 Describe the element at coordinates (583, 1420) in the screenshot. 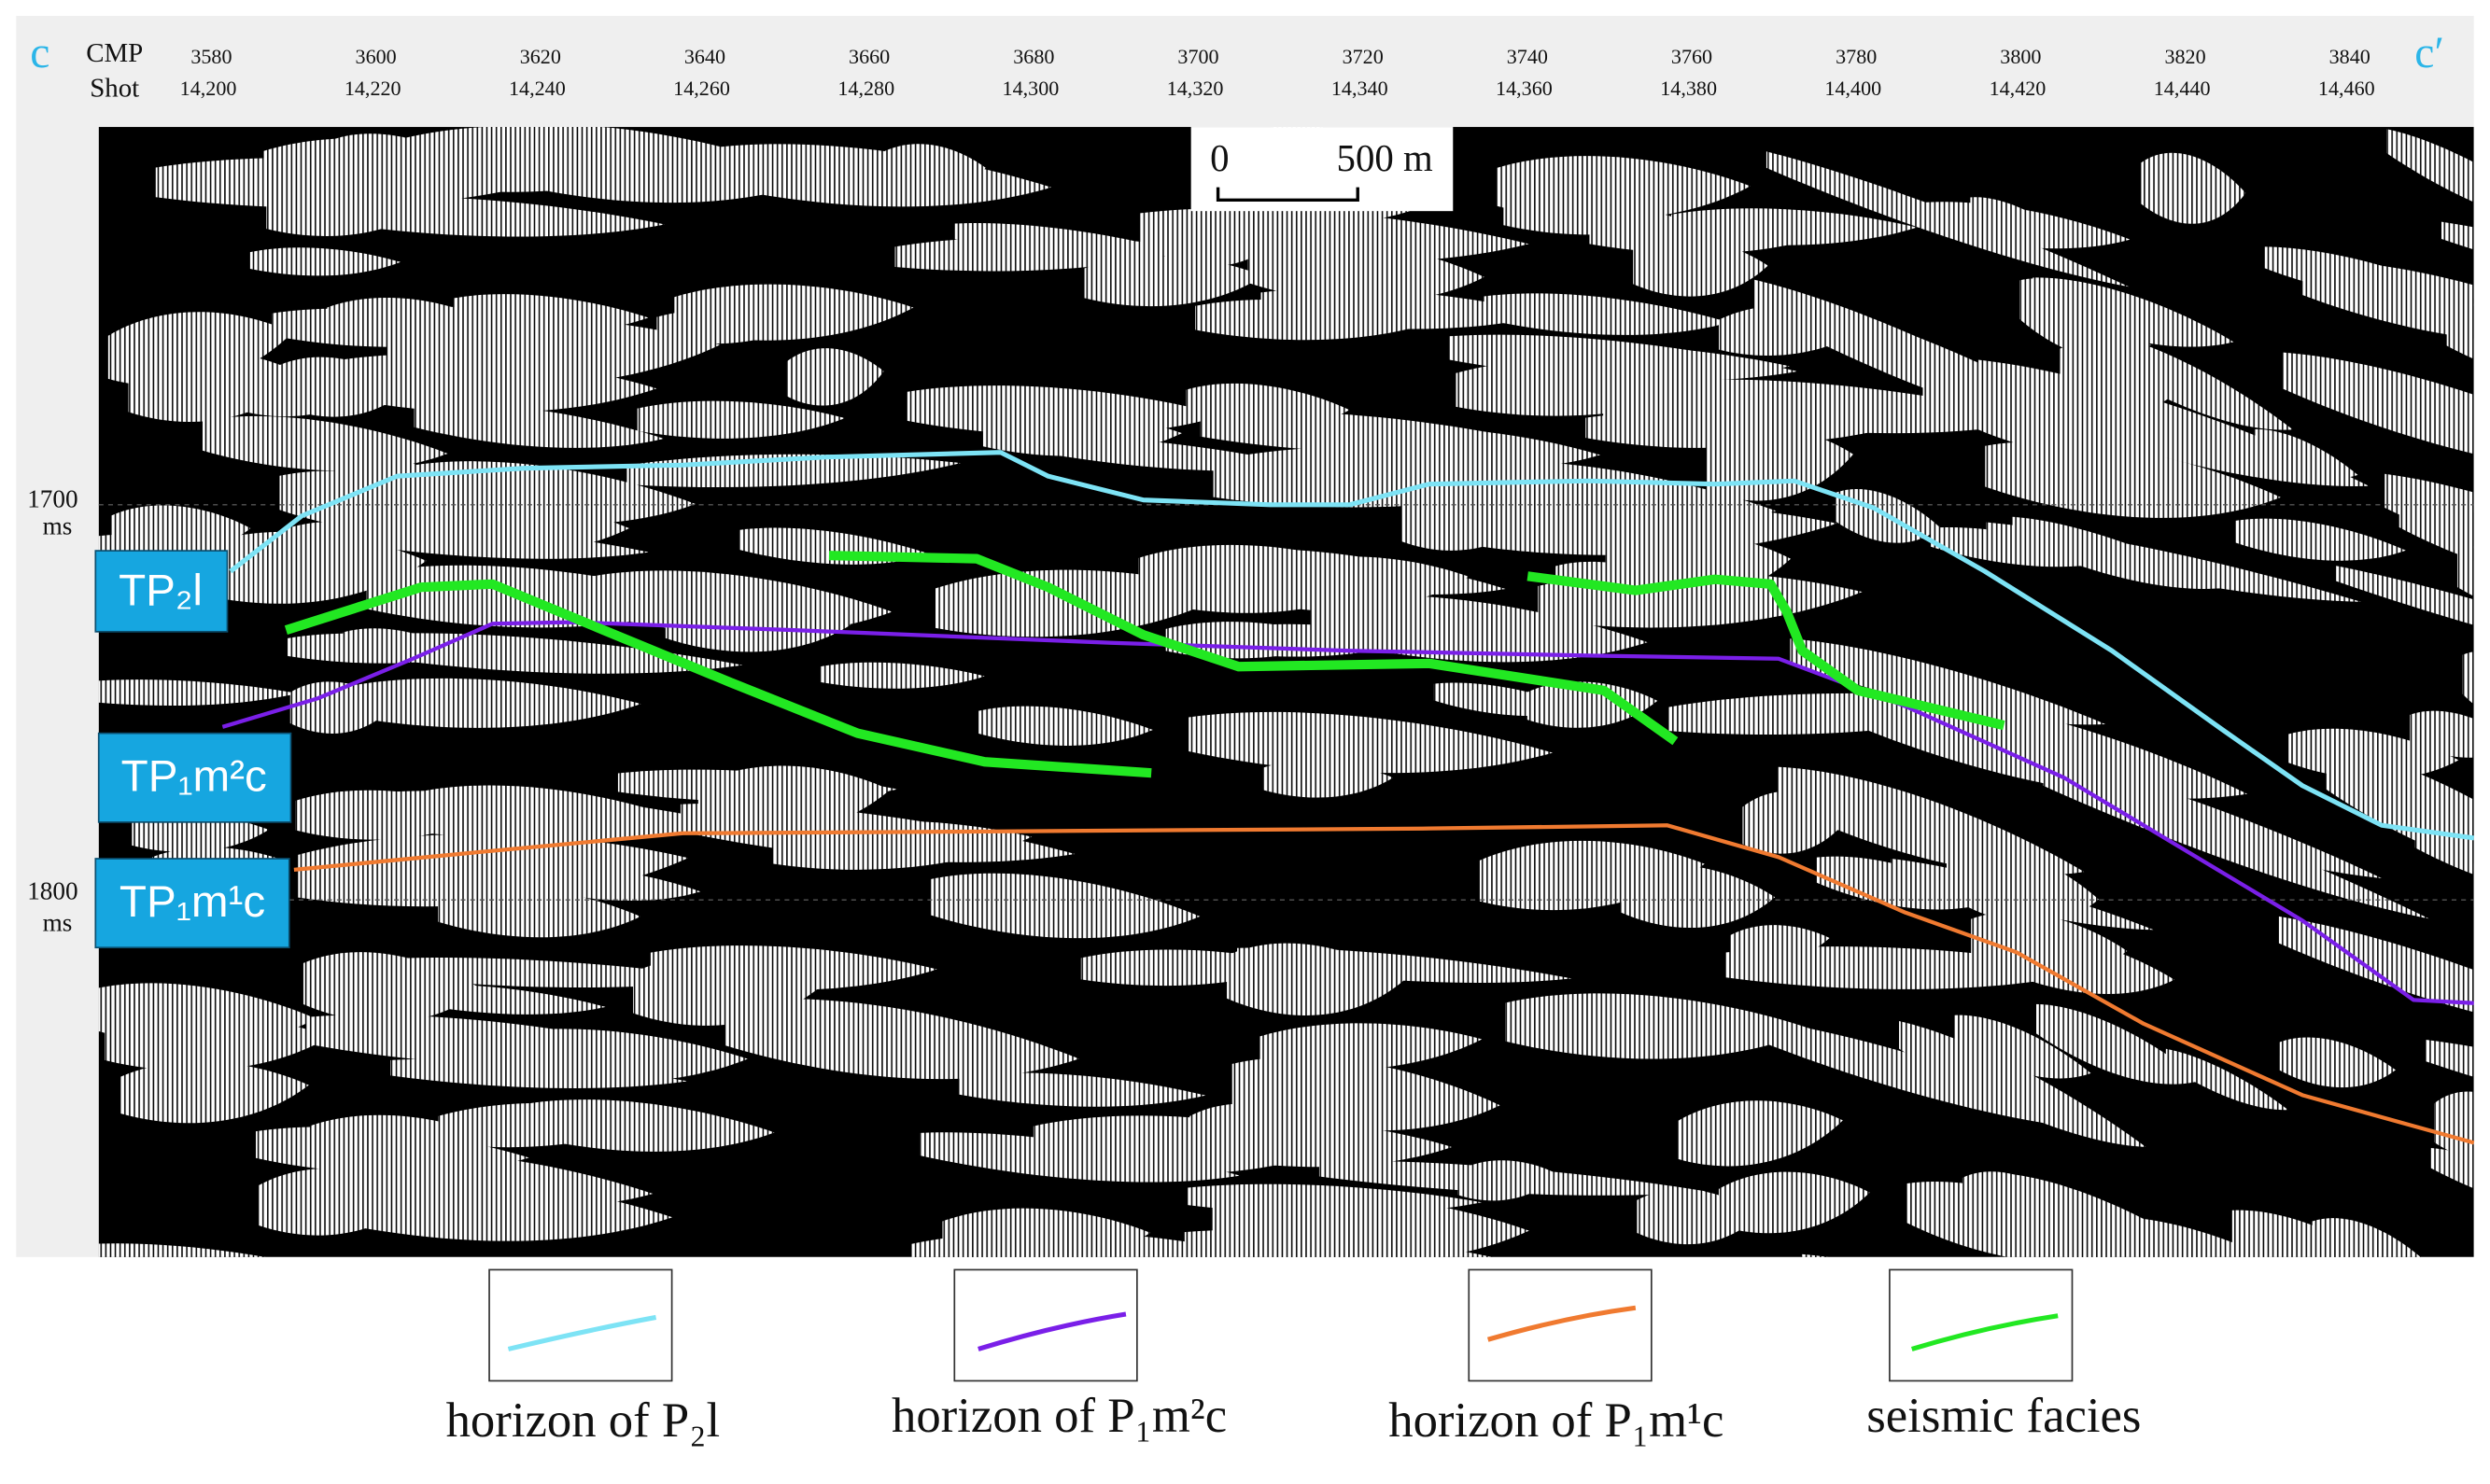

I see `legend-label: horizon of P₂l` at that location.